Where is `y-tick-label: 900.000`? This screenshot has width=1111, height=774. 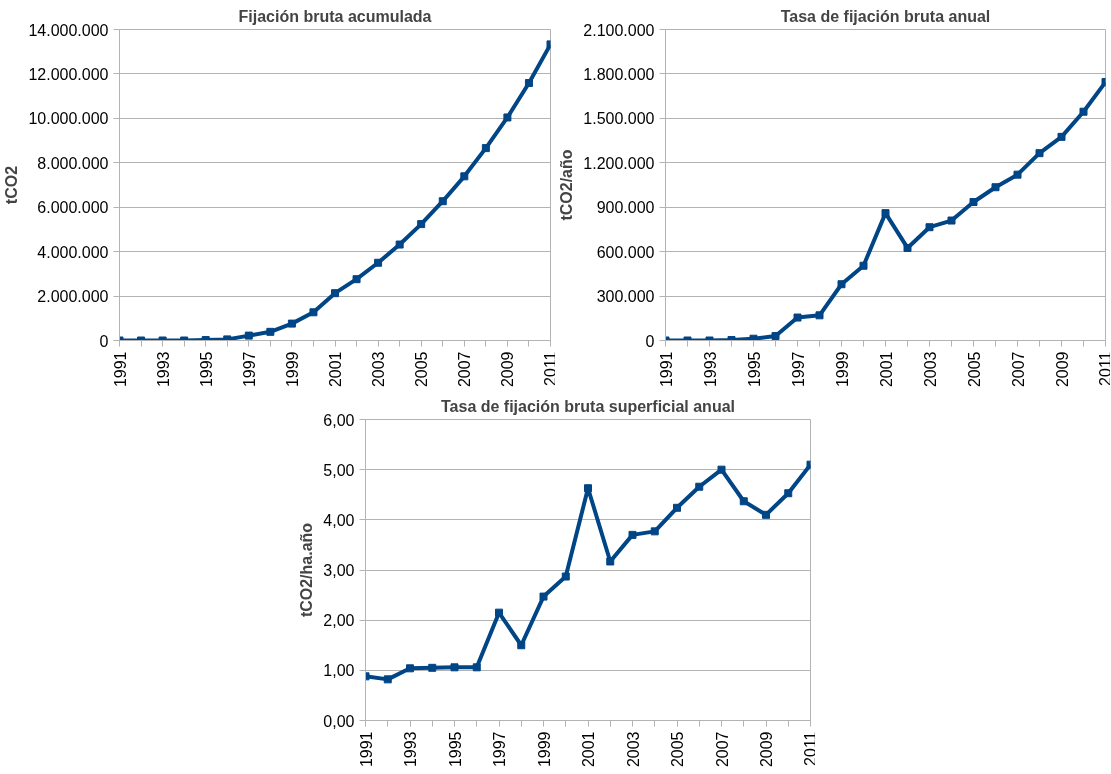
y-tick-label: 900.000 is located at coordinates (625, 208).